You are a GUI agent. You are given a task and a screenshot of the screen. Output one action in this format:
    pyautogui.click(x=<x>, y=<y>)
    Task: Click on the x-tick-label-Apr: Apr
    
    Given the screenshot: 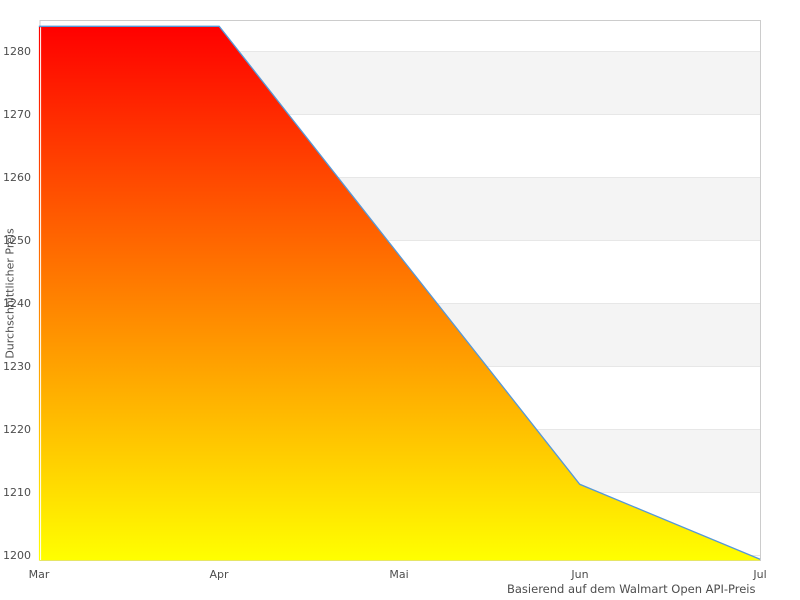 What is the action you would take?
    pyautogui.click(x=219, y=574)
    